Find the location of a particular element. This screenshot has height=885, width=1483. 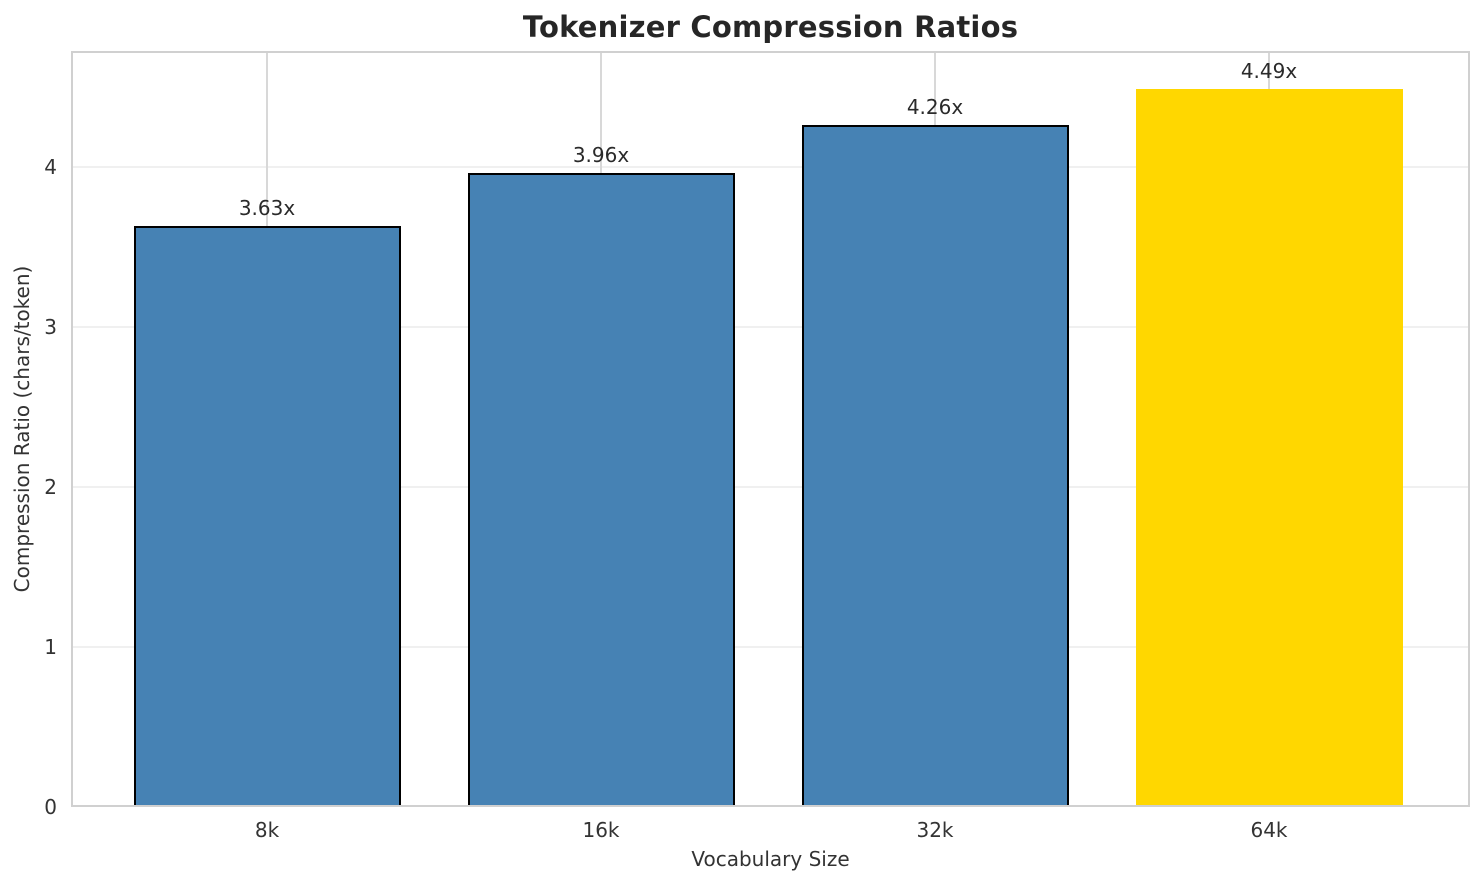

y-tick-label: 1 is located at coordinates (50, 647).